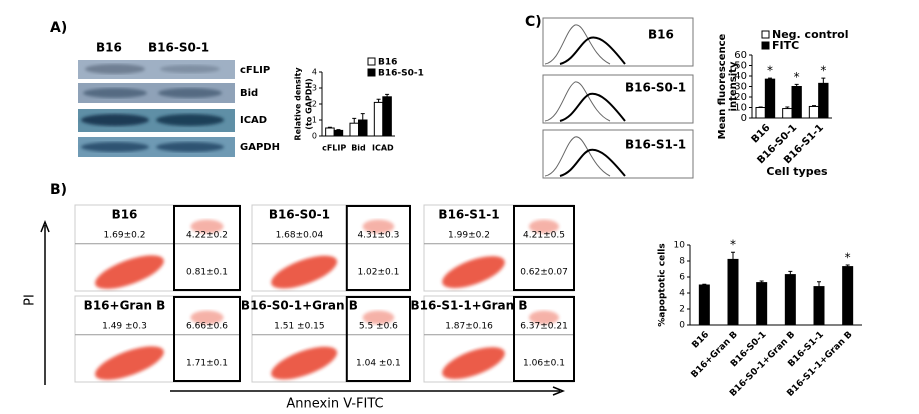 The width and height of the screenshot is (919, 414). Describe the element at coordinates (387, 63) in the screenshot. I see `legend-label: B16` at that location.